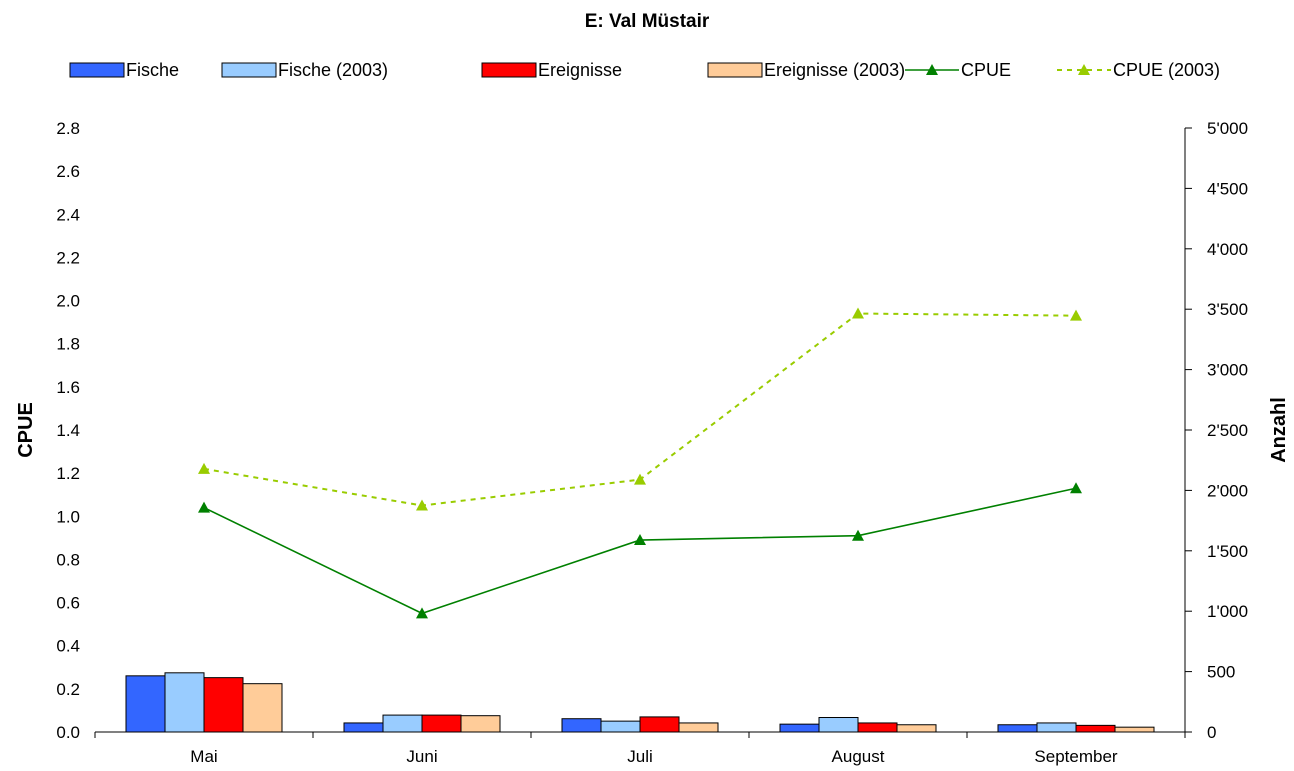 The image size is (1294, 771). I want to click on right-tick-label: 3'500, so click(1227, 309).